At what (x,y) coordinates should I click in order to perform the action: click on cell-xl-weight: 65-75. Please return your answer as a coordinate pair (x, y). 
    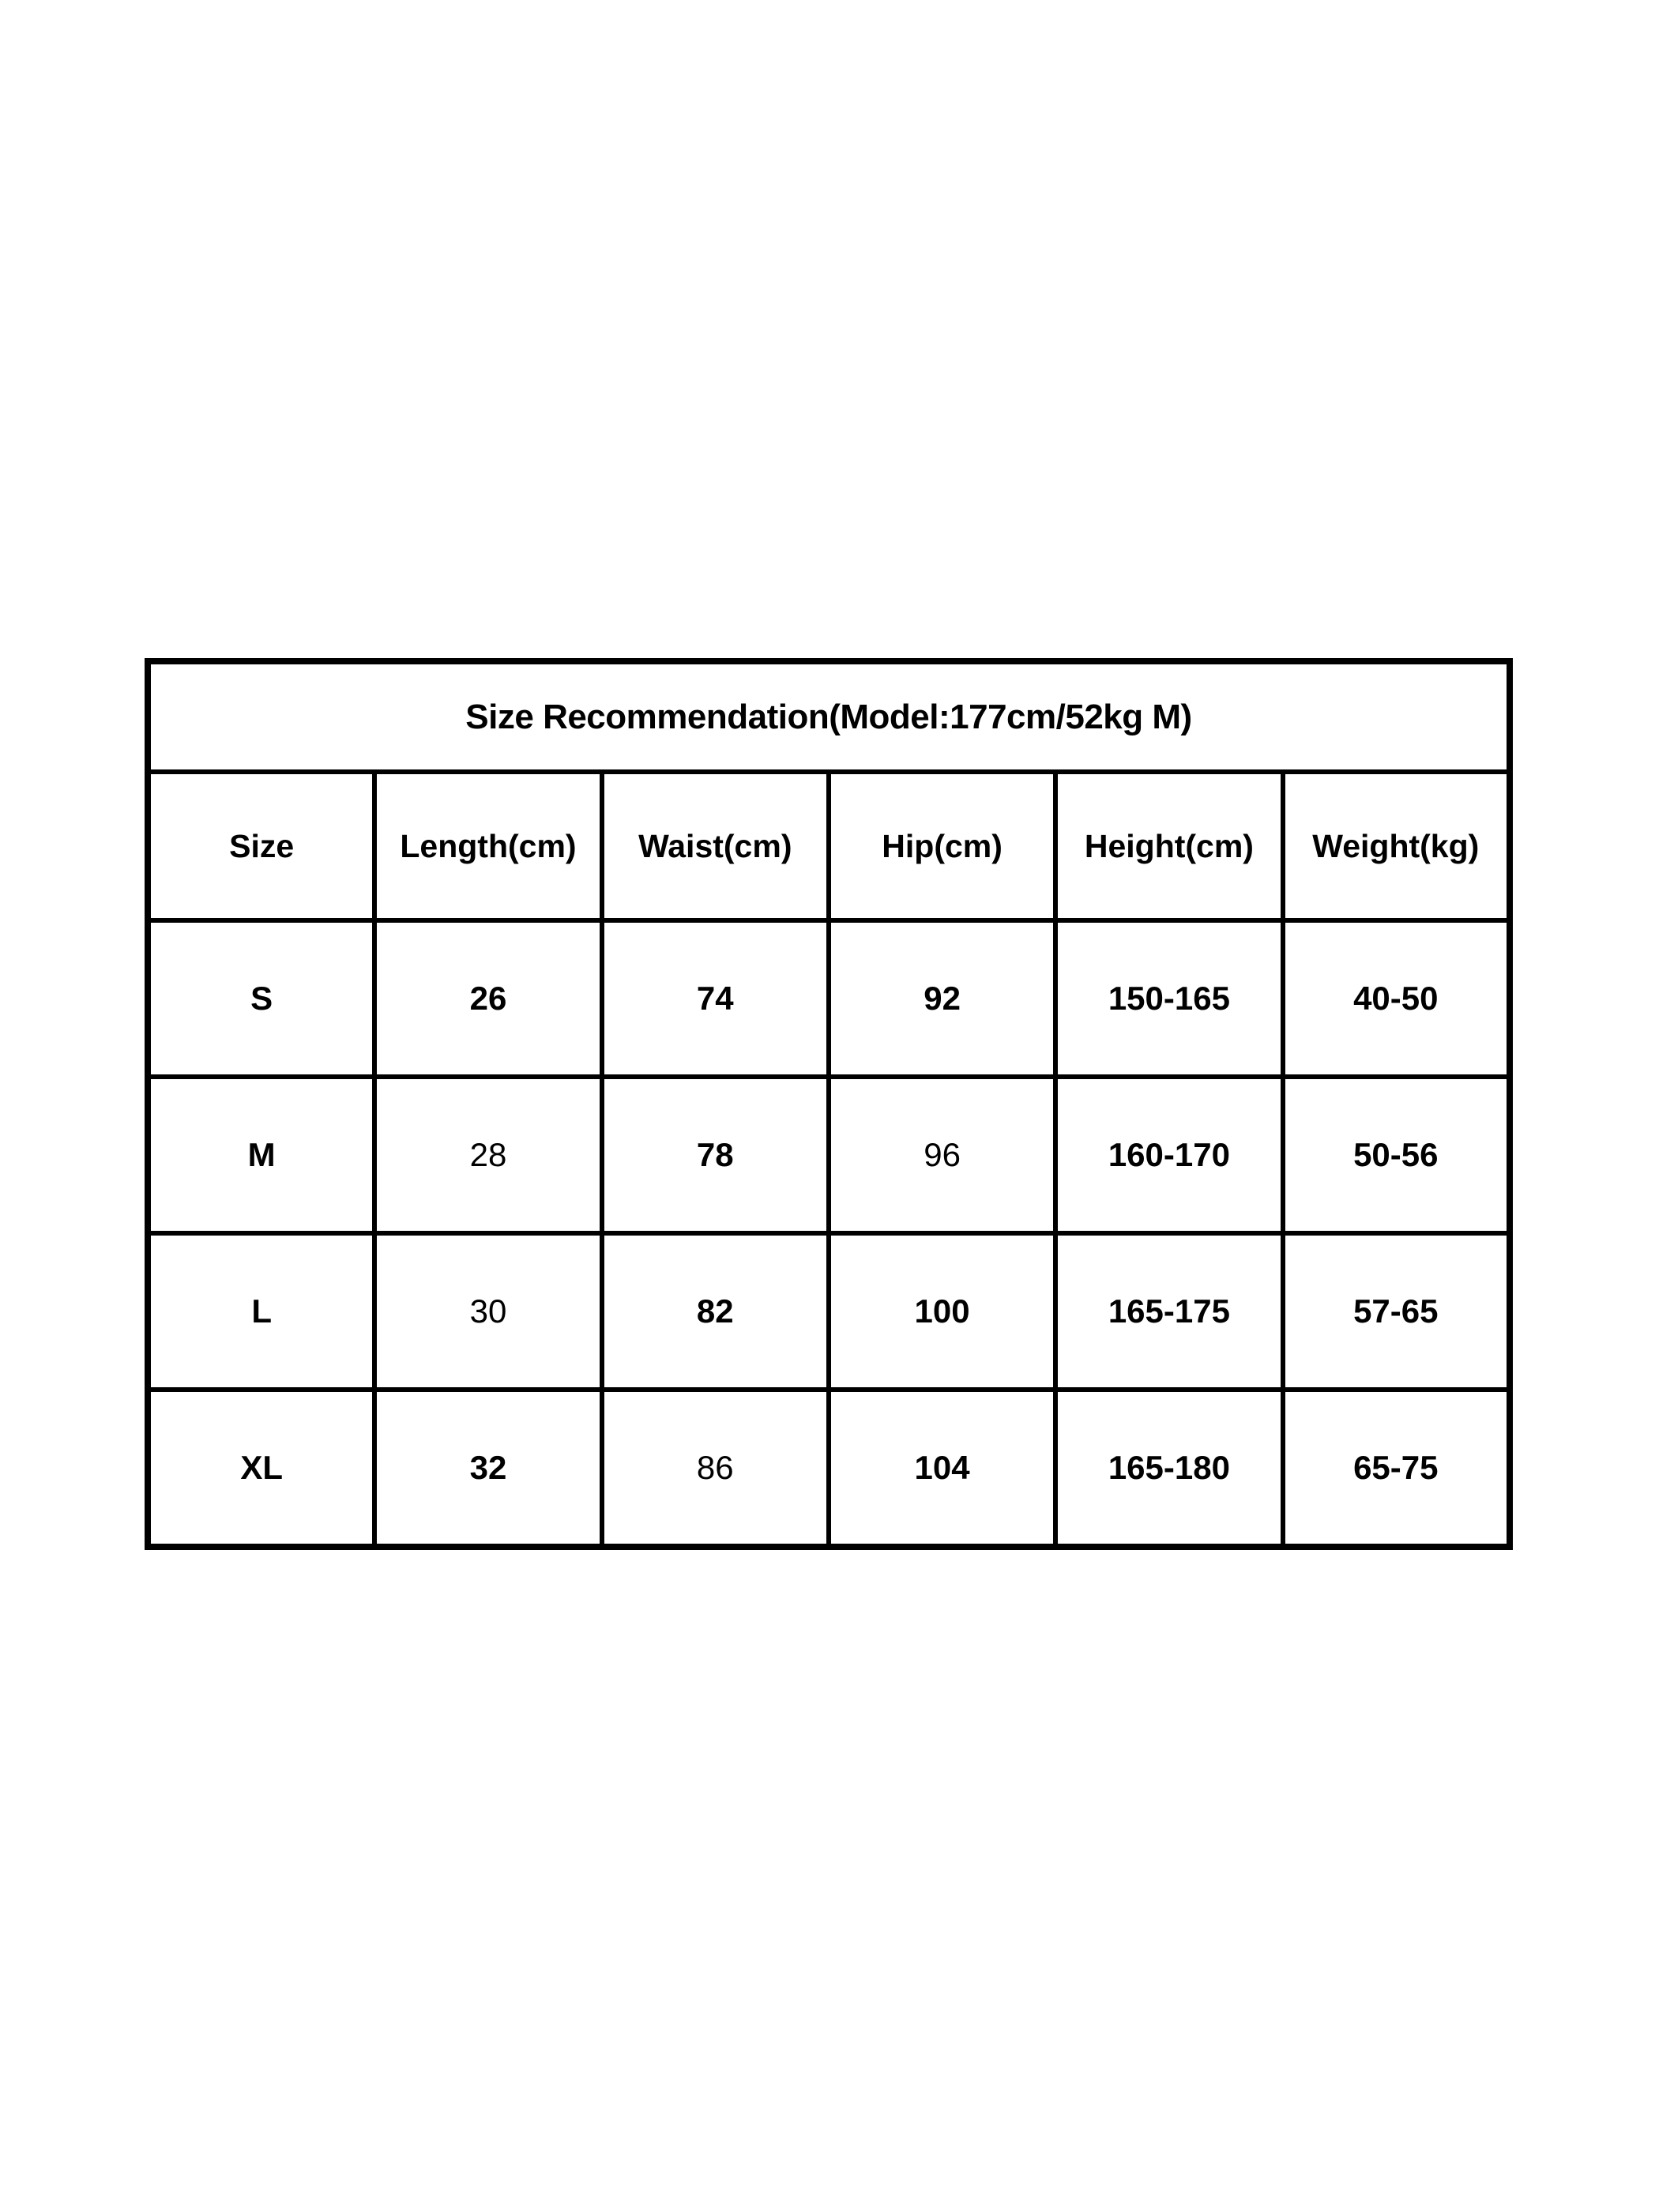
    Looking at the image, I should click on (1396, 1468).